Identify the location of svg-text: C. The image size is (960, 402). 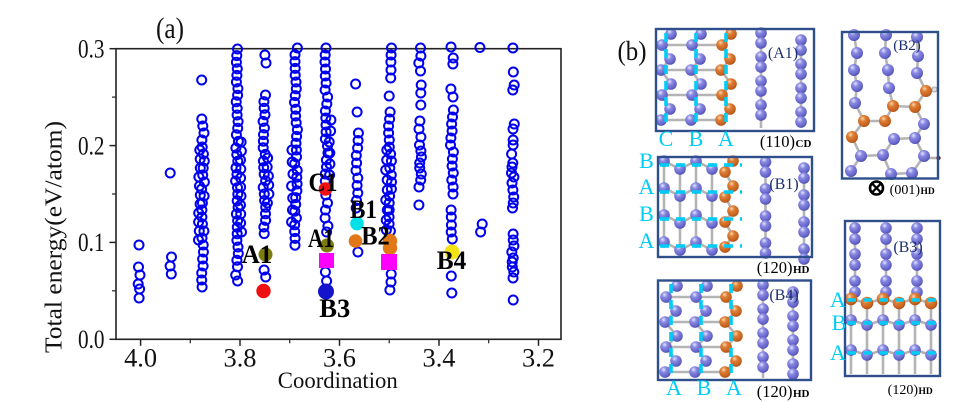
(666, 138).